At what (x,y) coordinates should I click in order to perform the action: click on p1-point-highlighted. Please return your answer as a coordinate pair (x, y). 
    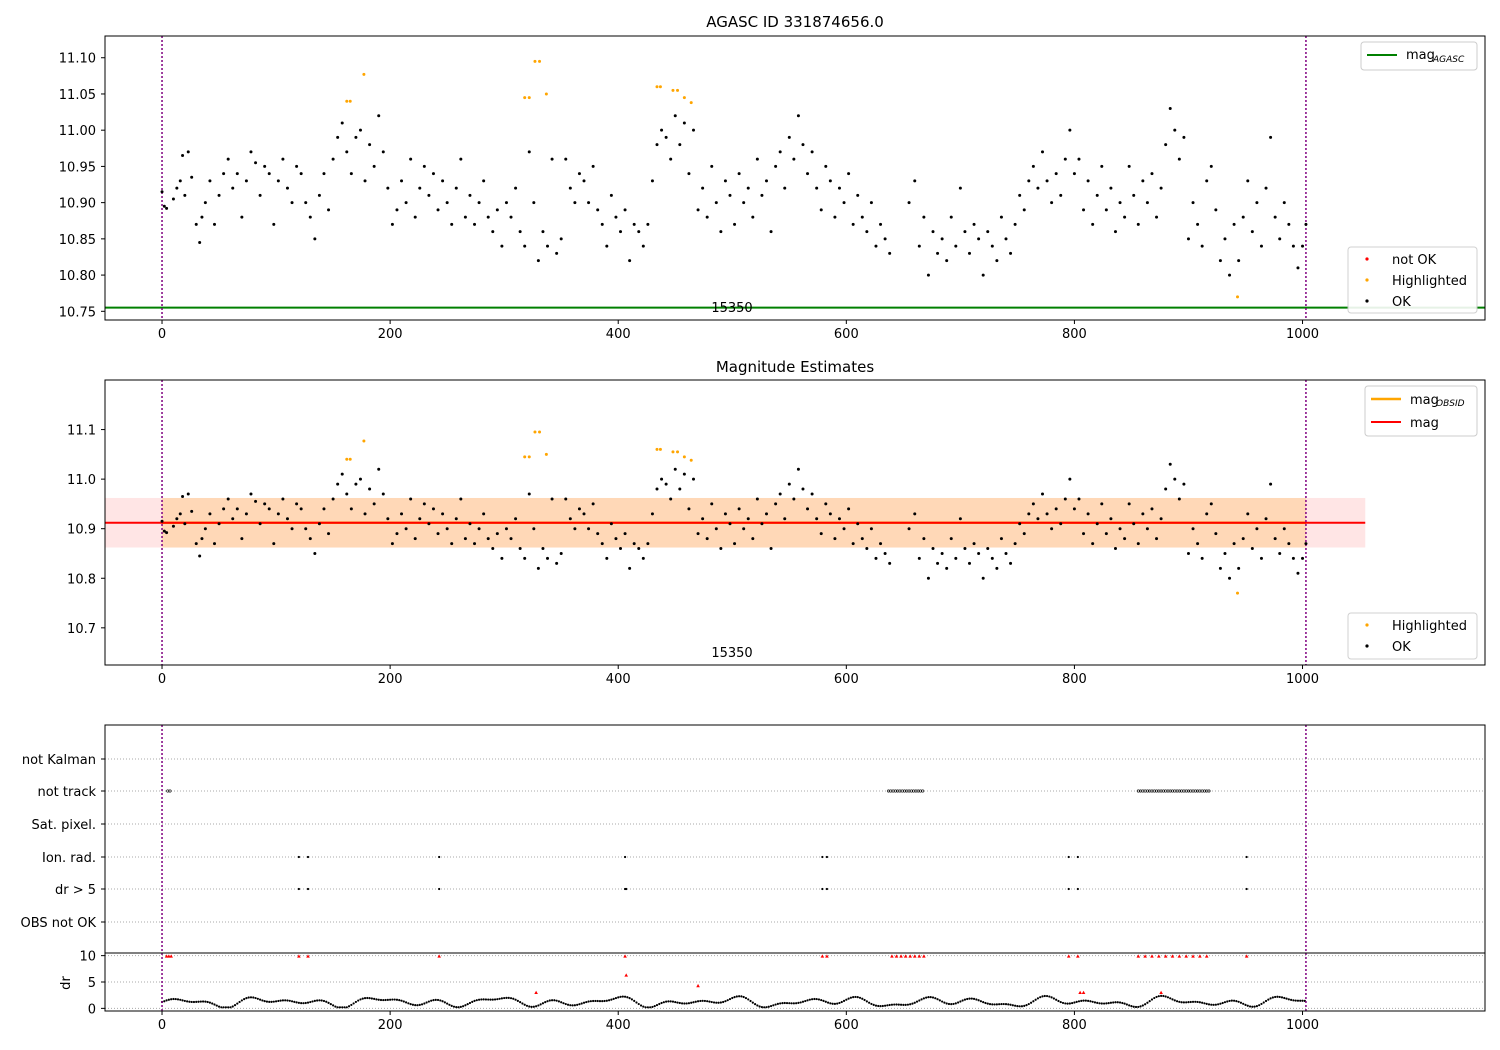
    Looking at the image, I should click on (657, 87).